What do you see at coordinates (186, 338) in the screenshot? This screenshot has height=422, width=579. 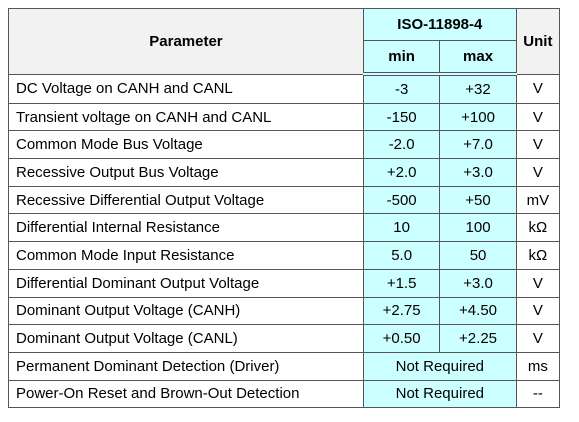 I see `table-cell: Dominant Output Voltage (CANL)` at bounding box center [186, 338].